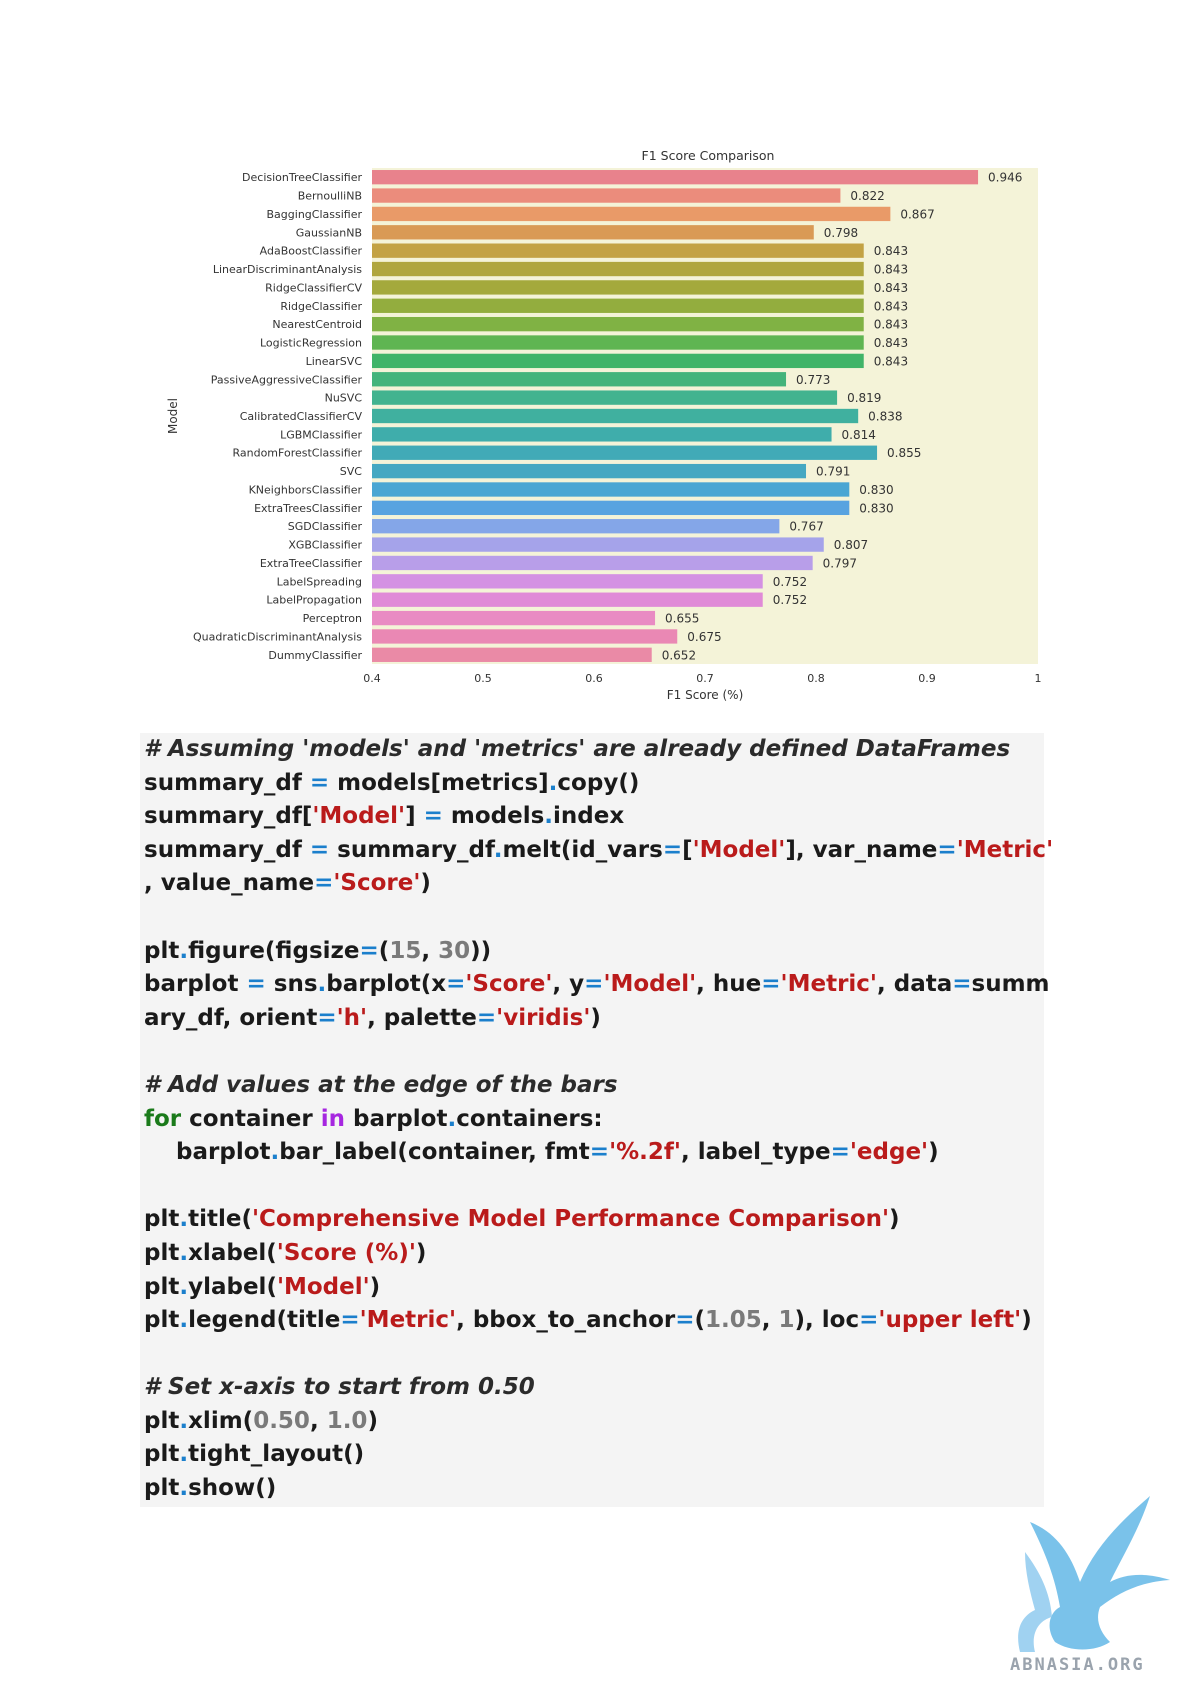 The width and height of the screenshot is (1191, 1684). I want to click on bar-value-label: 0.867, so click(917, 214).